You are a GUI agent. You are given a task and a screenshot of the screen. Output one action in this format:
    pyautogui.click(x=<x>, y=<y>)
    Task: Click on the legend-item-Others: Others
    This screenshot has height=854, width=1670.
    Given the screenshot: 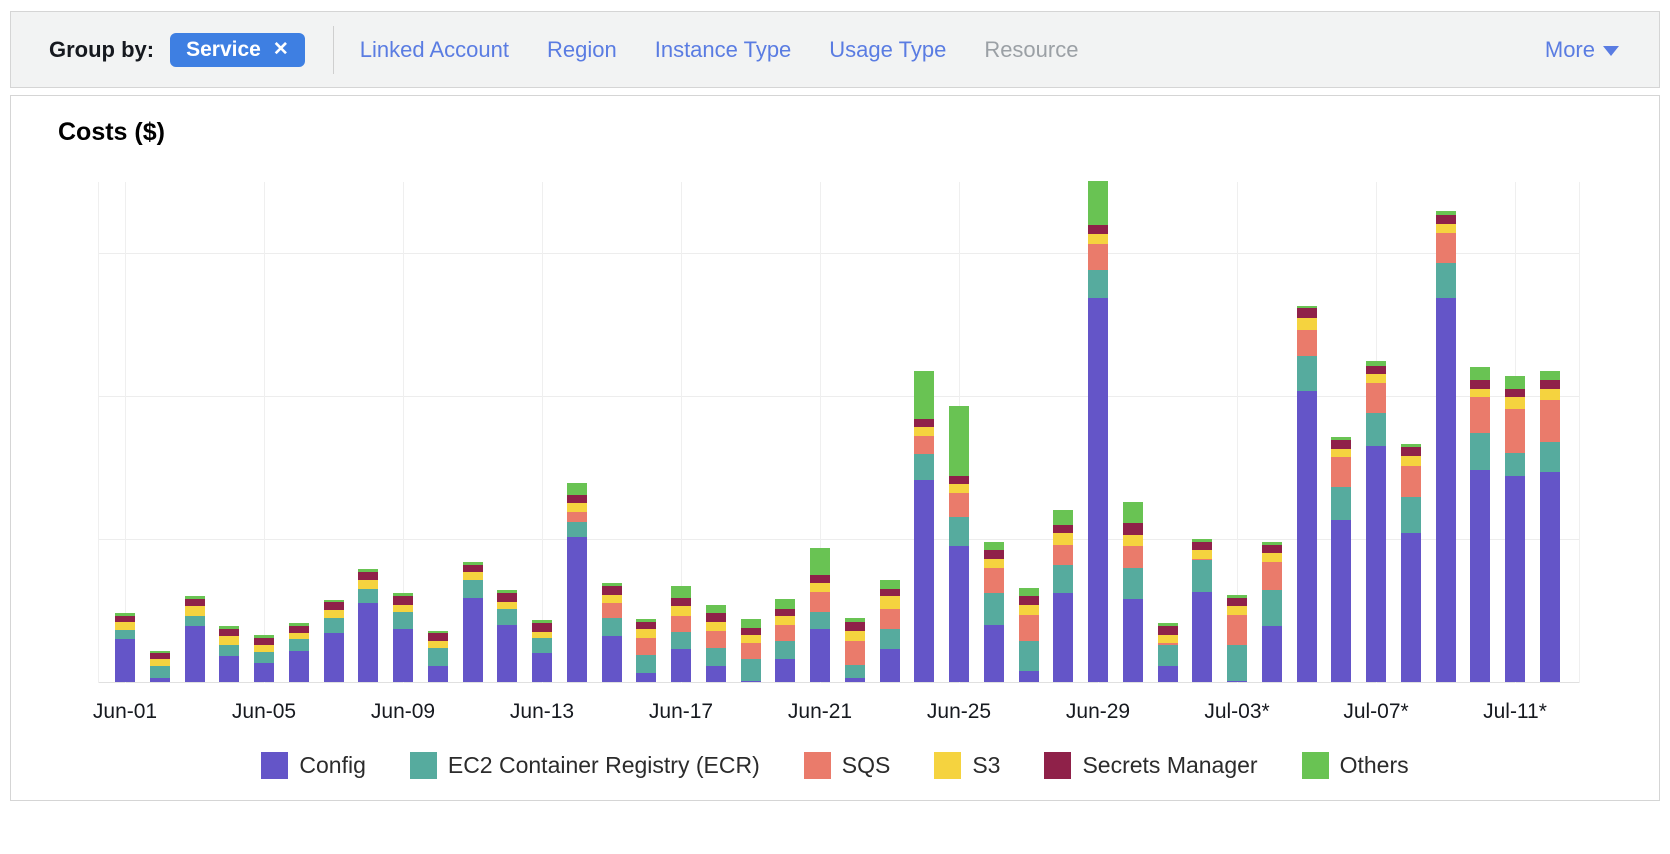 What is the action you would take?
    pyautogui.click(x=1355, y=765)
    